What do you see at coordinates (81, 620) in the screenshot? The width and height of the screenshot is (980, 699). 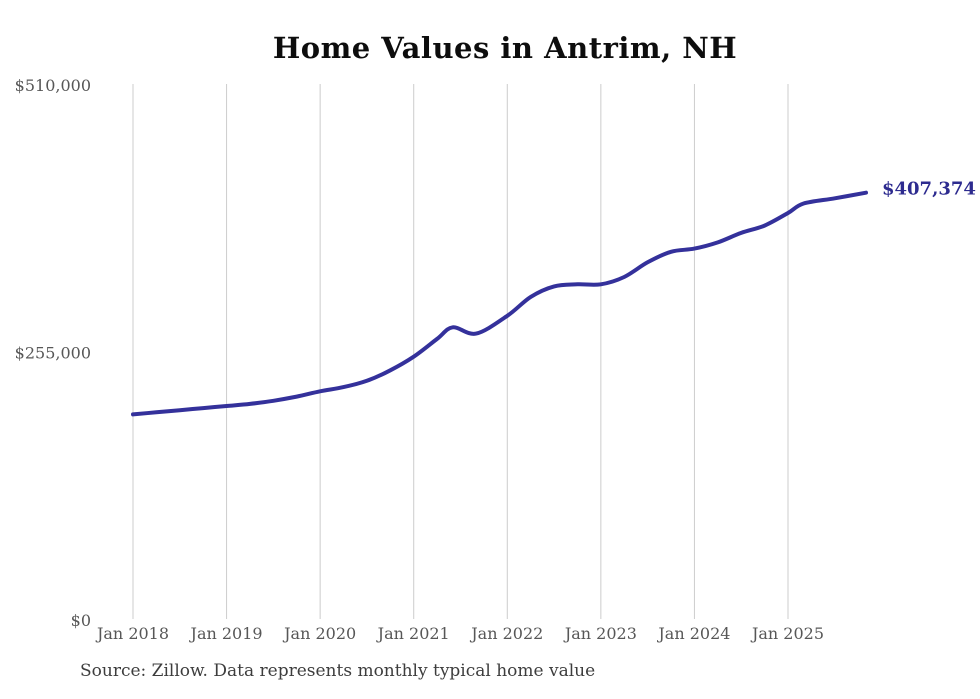 I see `y-tick-label: $0` at bounding box center [81, 620].